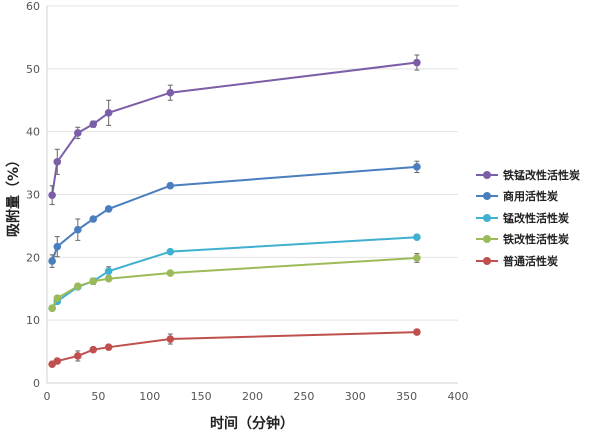 The width and height of the screenshot is (600, 434). I want to click on legend: 铁锰改性活性炭 商用活性炭锰改性活性炭 铁改性活性炭 普通活性炭, so click(528, 218).